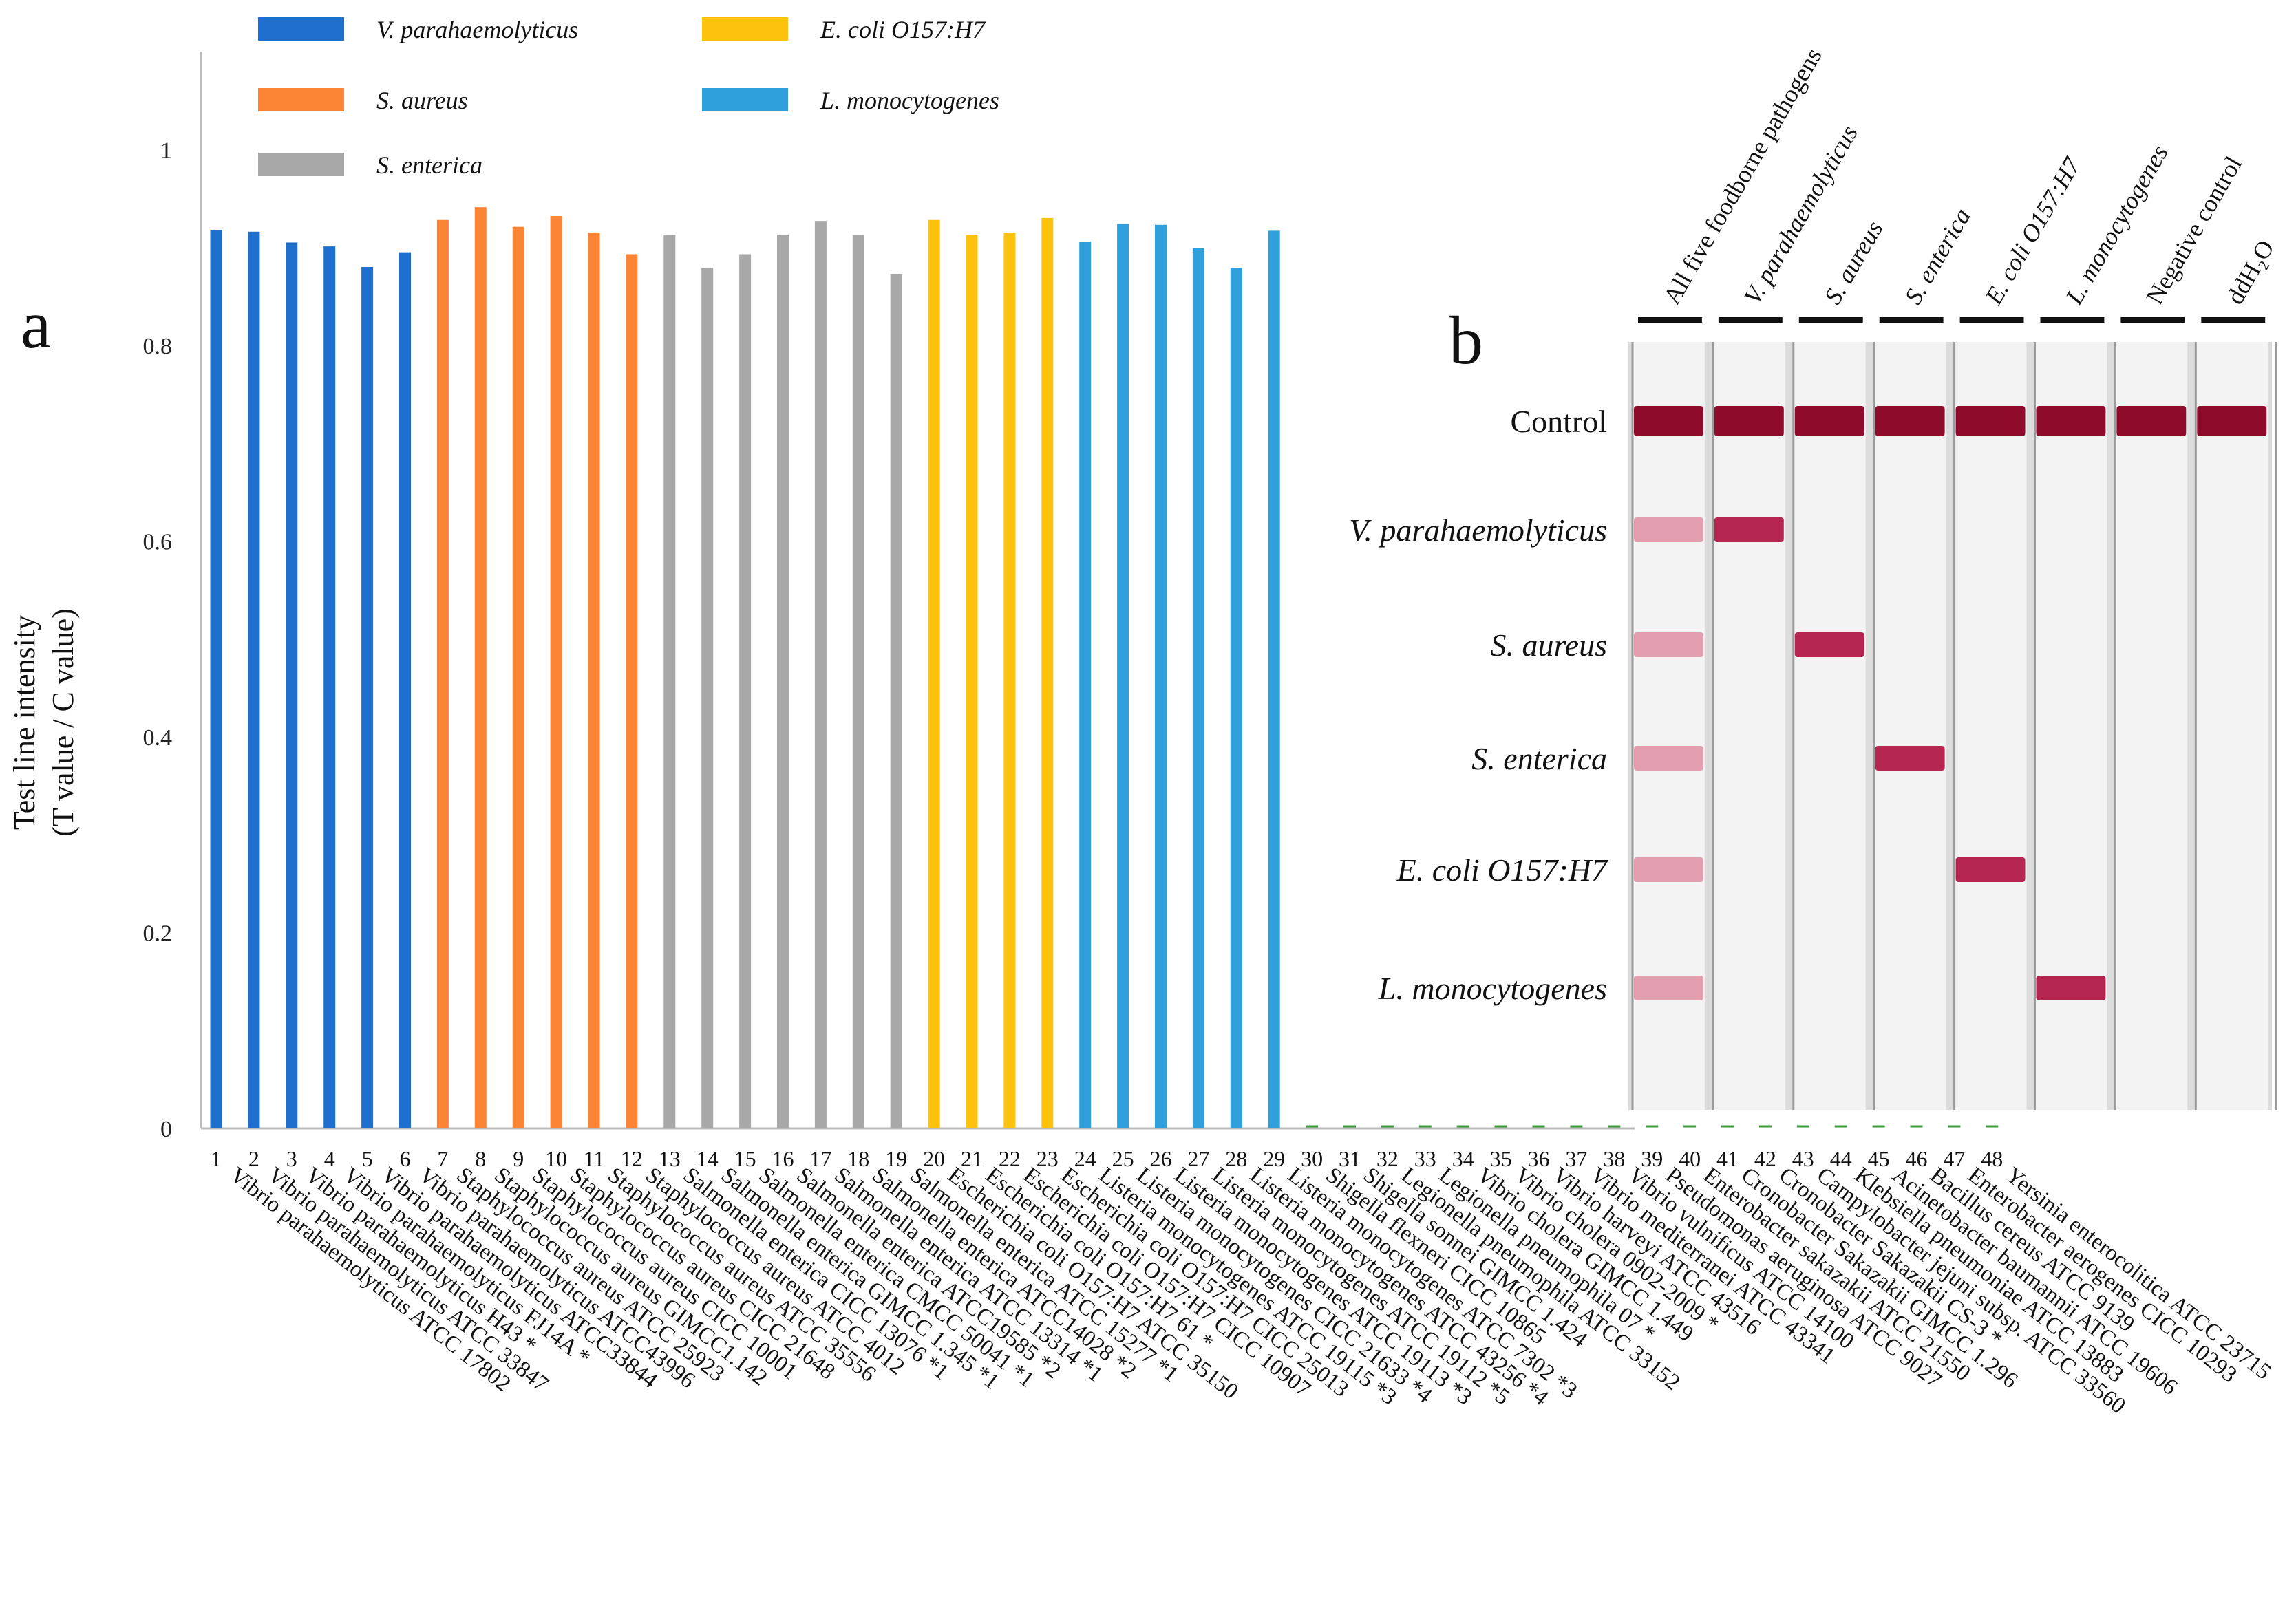 The height and width of the screenshot is (1599, 2296). What do you see at coordinates (166, 150) in the screenshot?
I see `y-tick-label: 1` at bounding box center [166, 150].